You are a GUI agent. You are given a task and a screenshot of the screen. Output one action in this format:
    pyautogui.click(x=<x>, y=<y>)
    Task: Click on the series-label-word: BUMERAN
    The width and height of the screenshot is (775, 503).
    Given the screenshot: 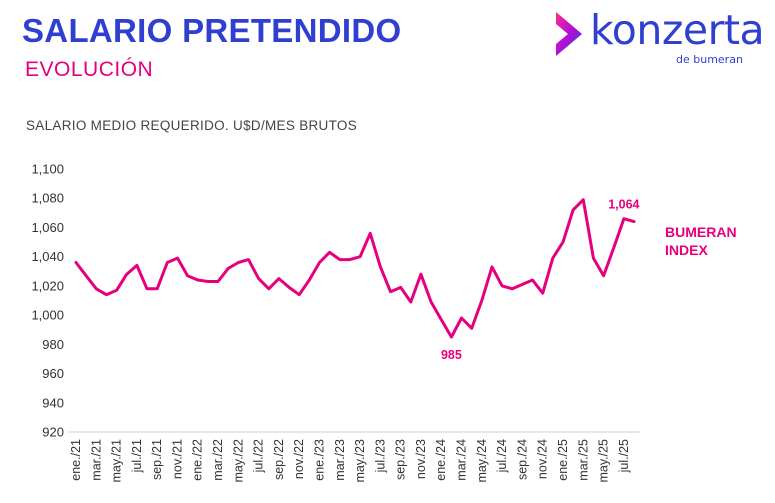 What is the action you would take?
    pyautogui.click(x=701, y=232)
    